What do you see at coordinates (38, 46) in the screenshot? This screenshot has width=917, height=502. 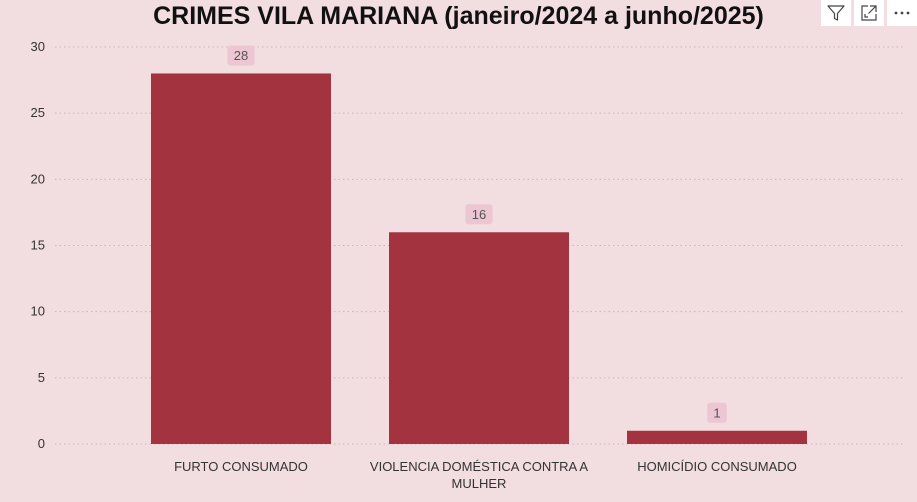 I see `y-tick-label: 30` at bounding box center [38, 46].